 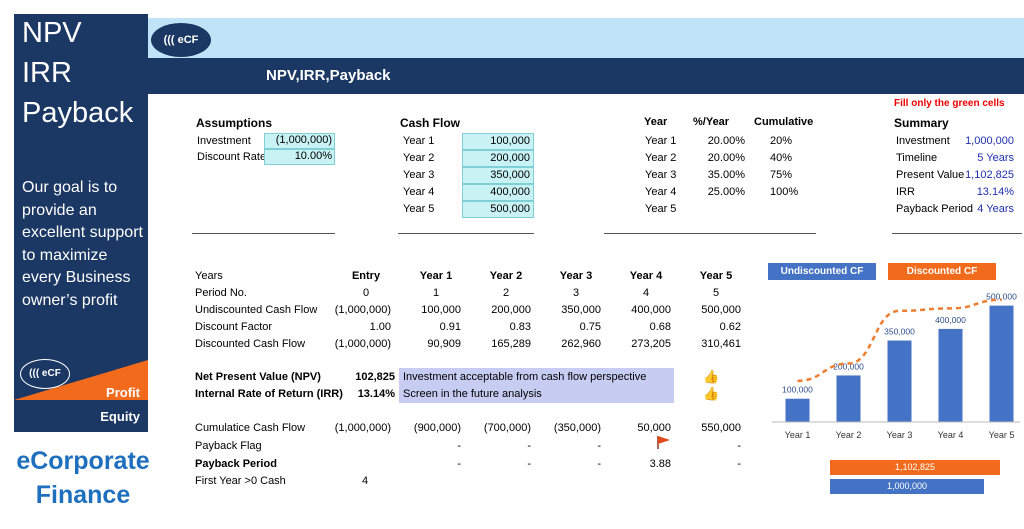 What do you see at coordinates (450, 327) in the screenshot?
I see `table-cell: 0.91` at bounding box center [450, 327].